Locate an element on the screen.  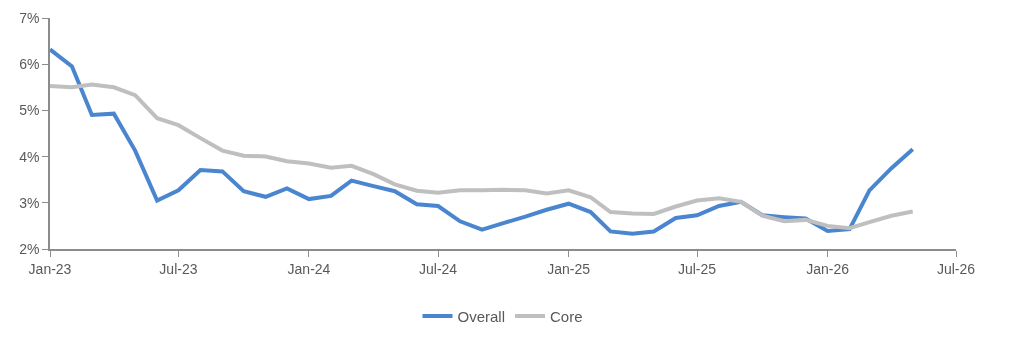
x-tick-label: Jul-25 is located at coordinates (697, 268).